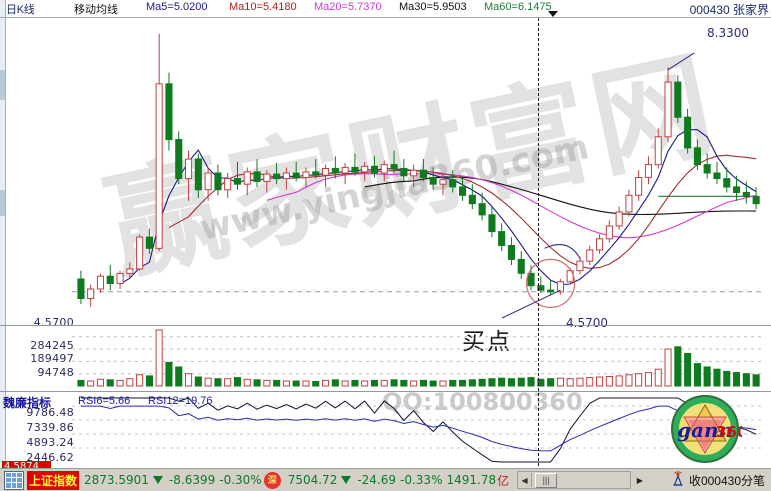 This screenshot has height=491, width=771. I want to click on scrollbar-thumb: |||, so click(546, 480).